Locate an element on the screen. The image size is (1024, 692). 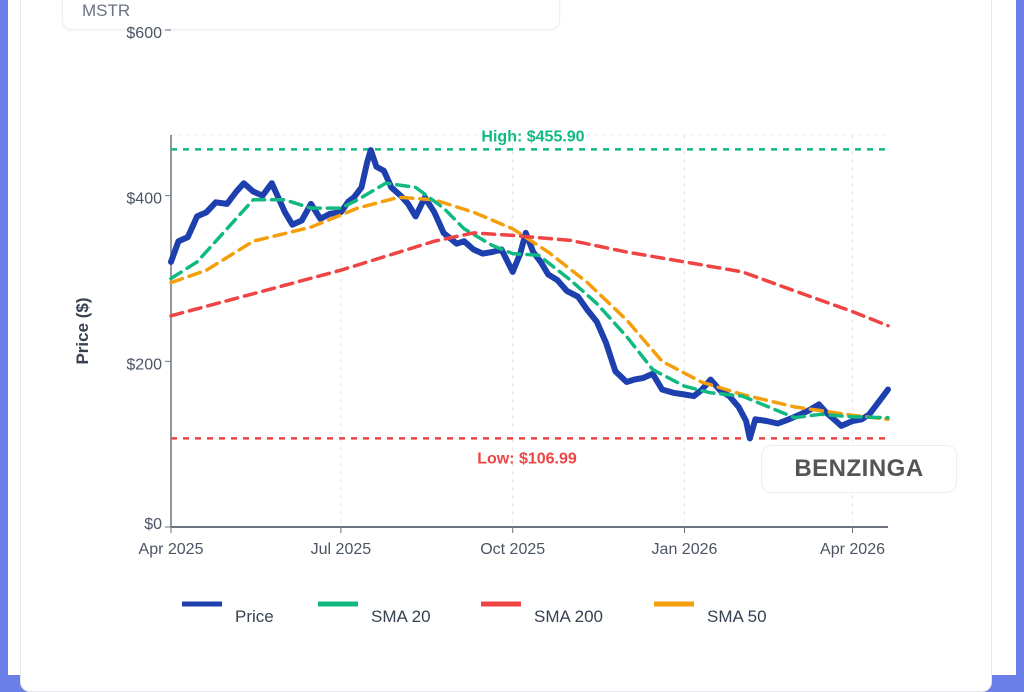
legend-label: SMA 20 is located at coordinates (401, 616).